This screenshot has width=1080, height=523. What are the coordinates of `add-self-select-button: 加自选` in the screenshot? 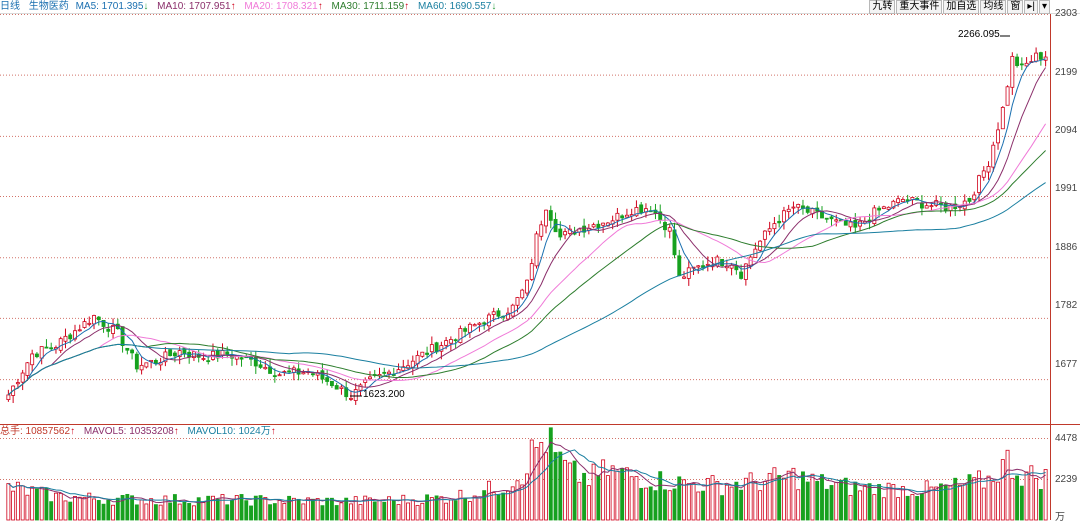 It's located at (961, 7).